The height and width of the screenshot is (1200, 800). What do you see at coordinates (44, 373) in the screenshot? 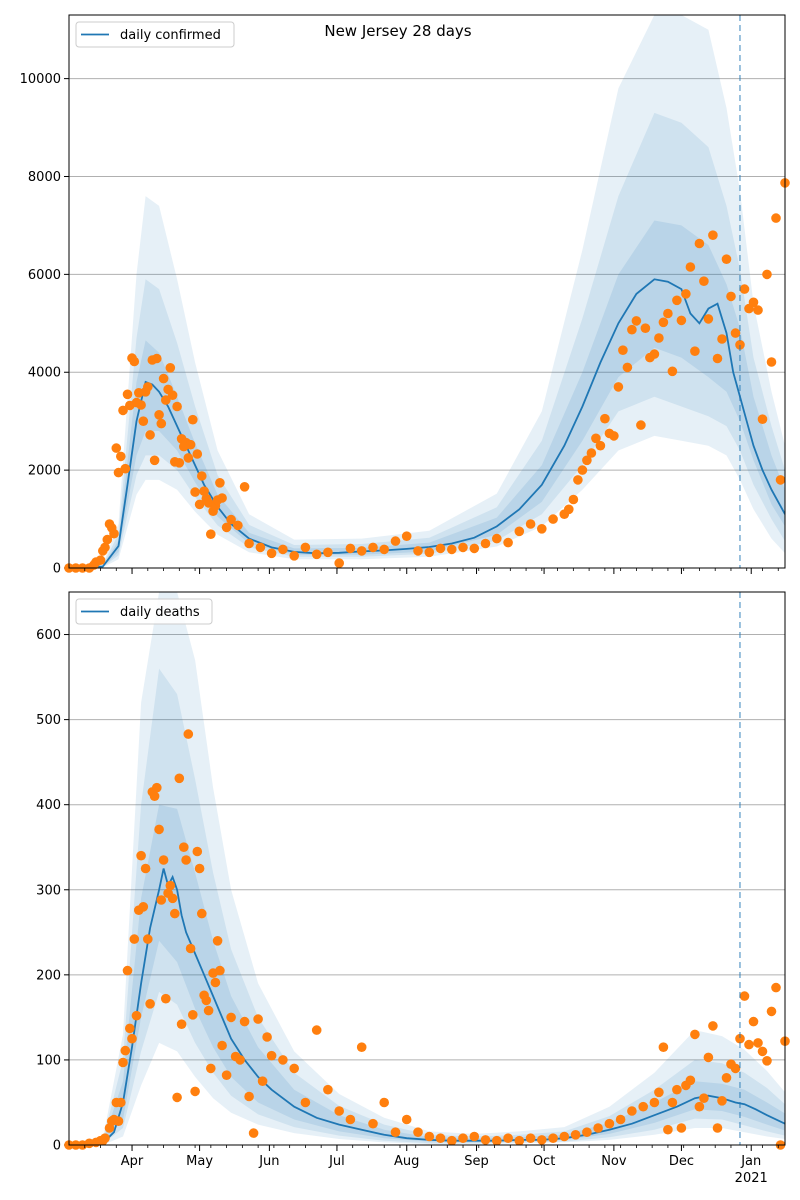
I see `ytick-label: 4000` at bounding box center [44, 373].